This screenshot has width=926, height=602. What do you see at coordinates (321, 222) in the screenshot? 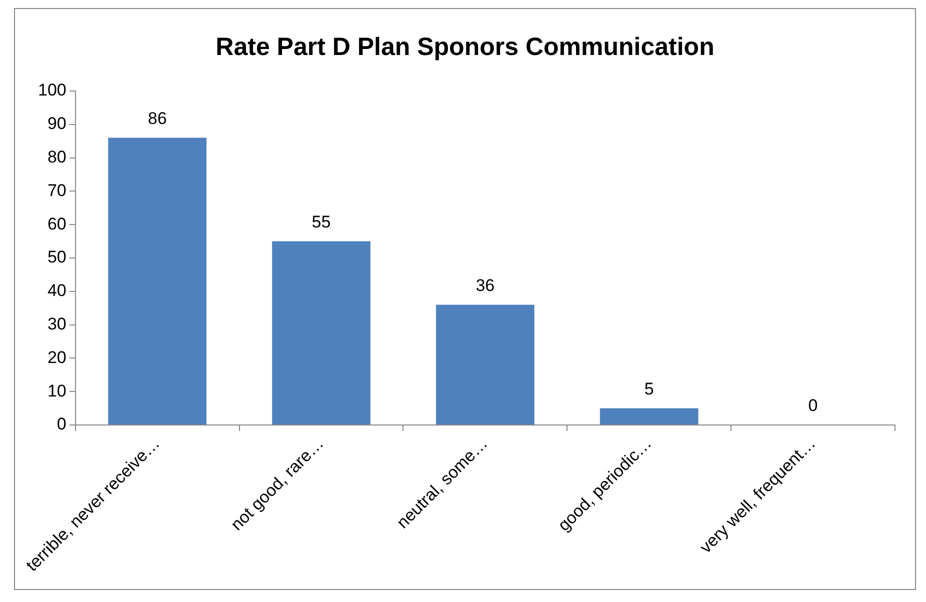
I see `data-label: 55` at bounding box center [321, 222].